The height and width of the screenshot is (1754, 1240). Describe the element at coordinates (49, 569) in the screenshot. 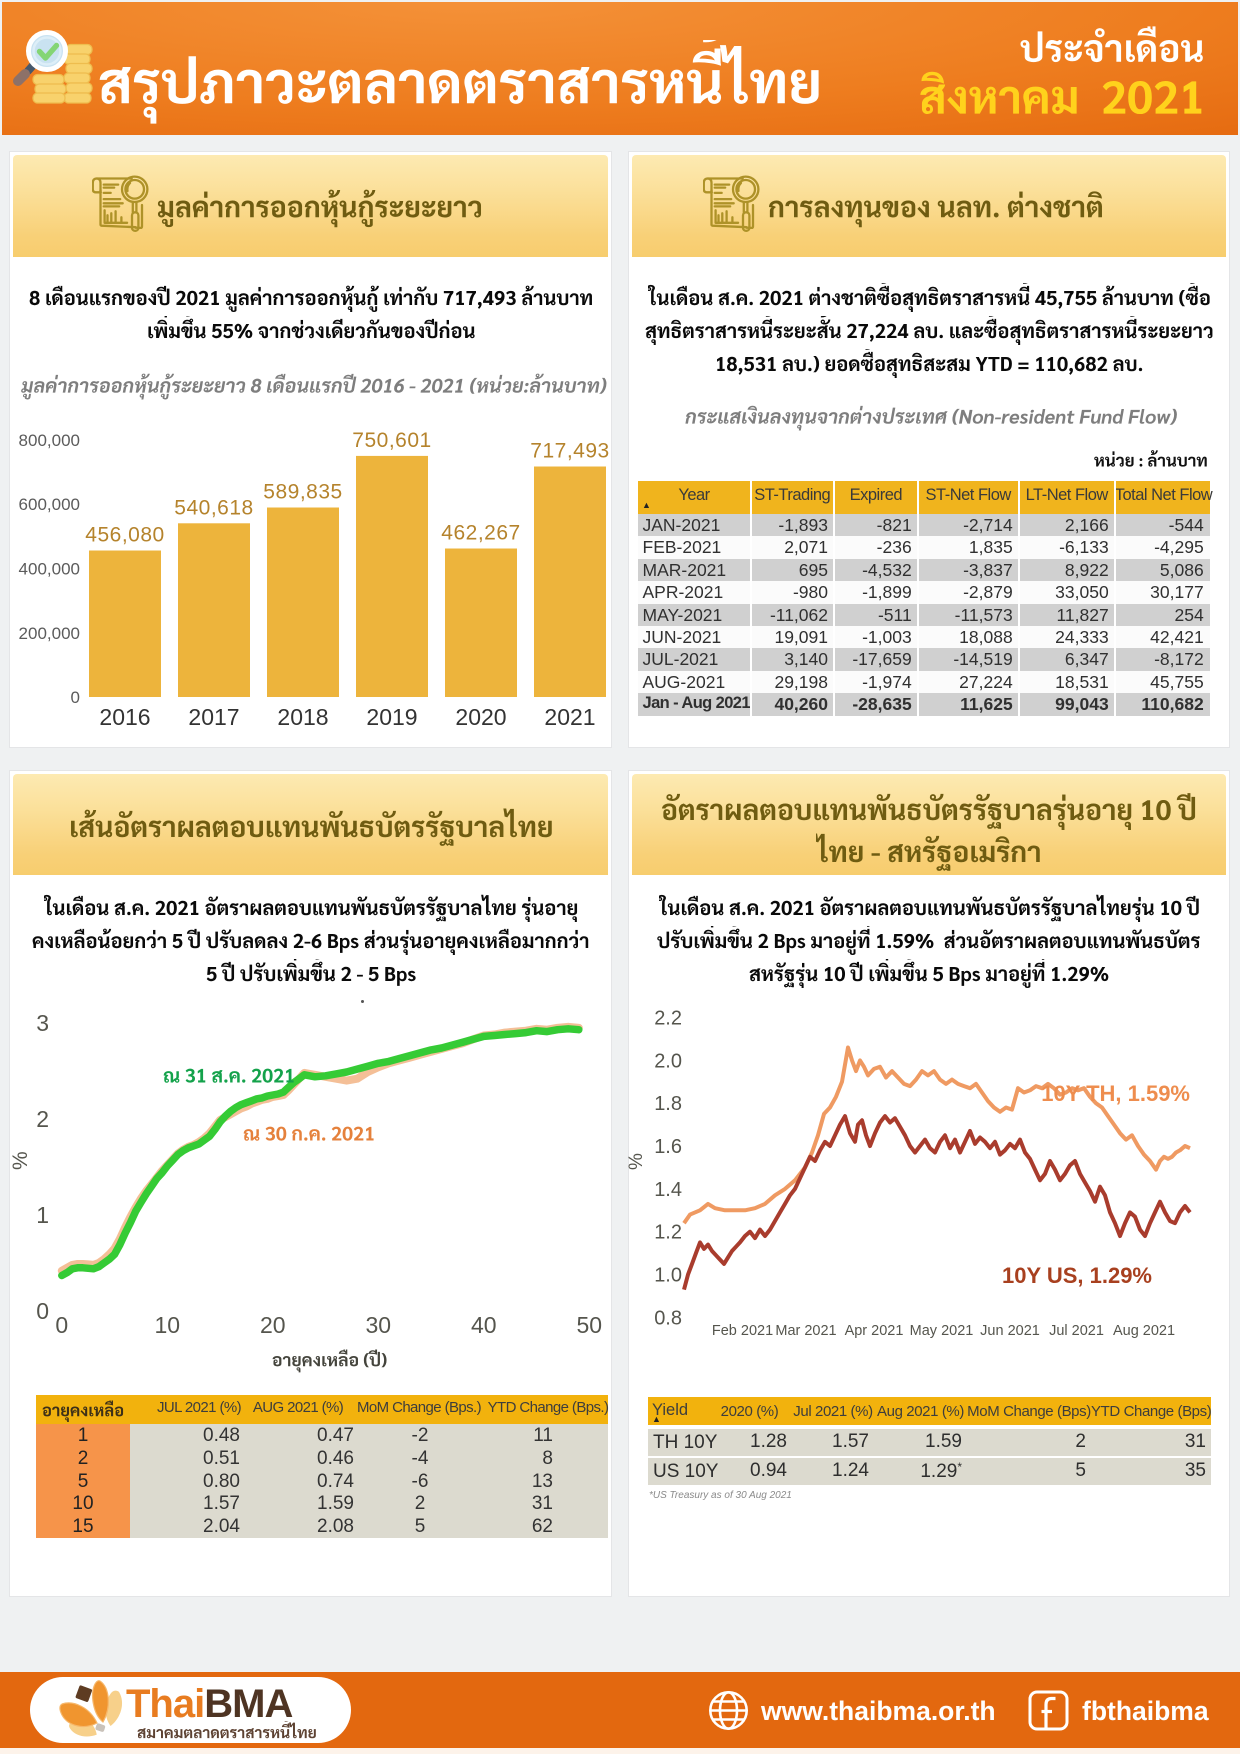

I see `svg-text: 400,000` at that location.